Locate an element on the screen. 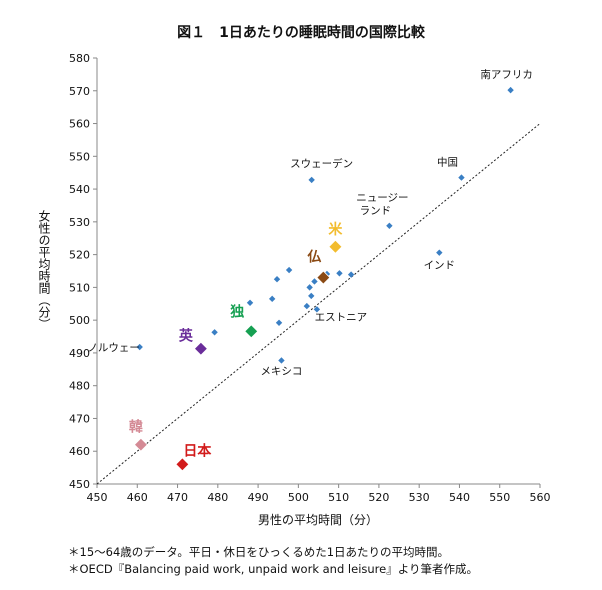 This screenshot has width=602, height=590. point-label: 中国 is located at coordinates (447, 162).